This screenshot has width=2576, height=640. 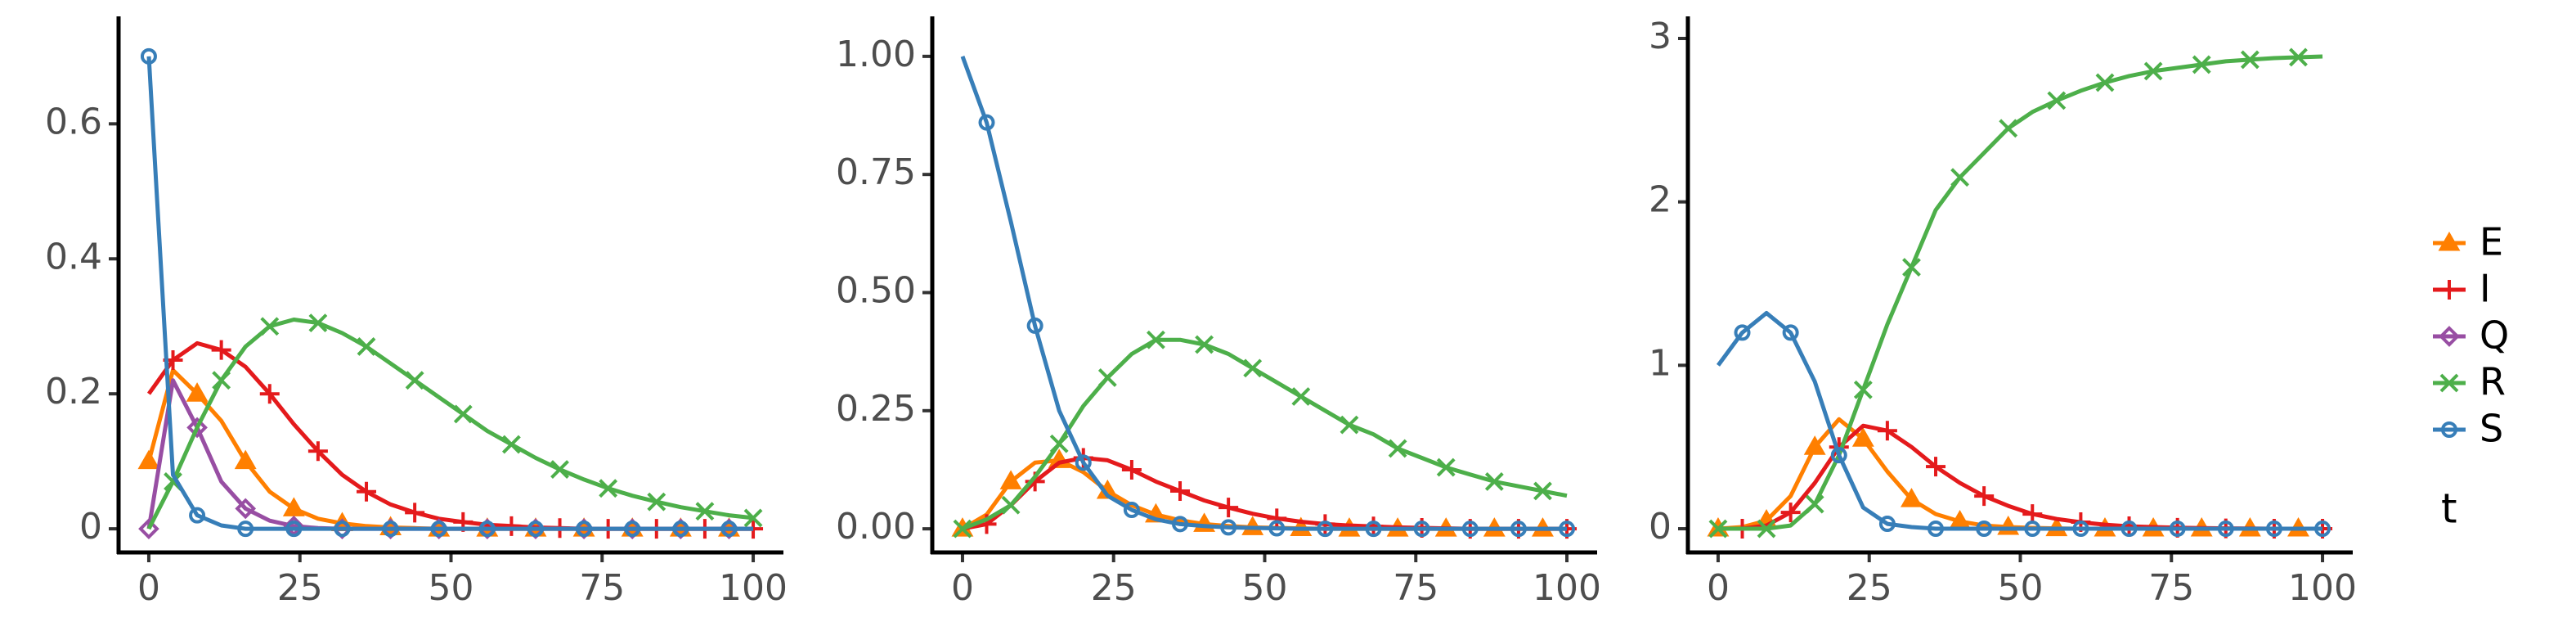 I want to click on y-tick-label: 0.00, so click(x=876, y=527).